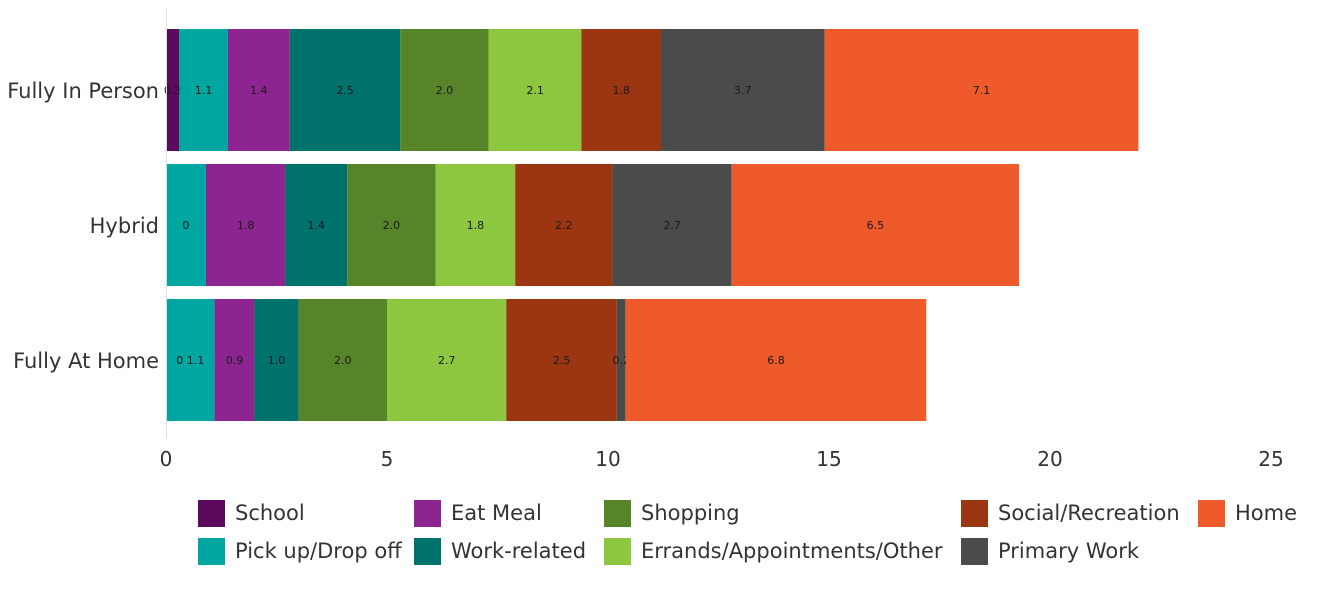 The image size is (1340, 605). I want to click on legend-item: Eat Meal, so click(478, 513).